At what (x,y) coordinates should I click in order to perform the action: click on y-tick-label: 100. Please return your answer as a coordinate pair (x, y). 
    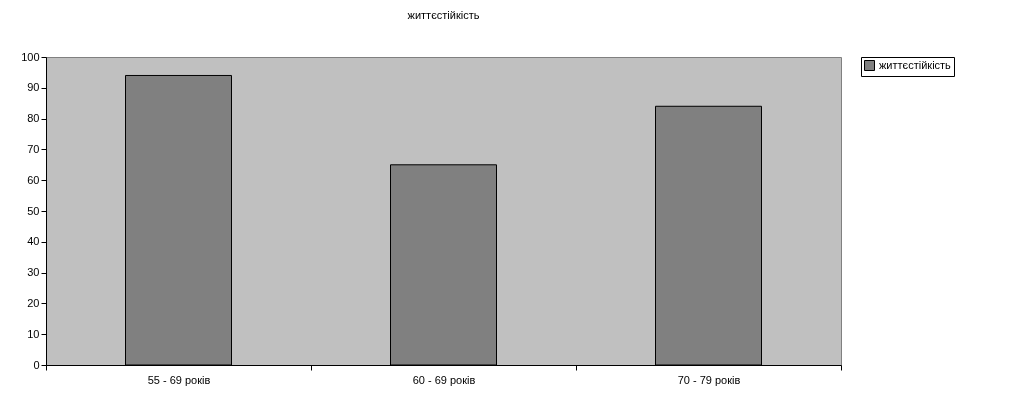
    Looking at the image, I should click on (30, 56).